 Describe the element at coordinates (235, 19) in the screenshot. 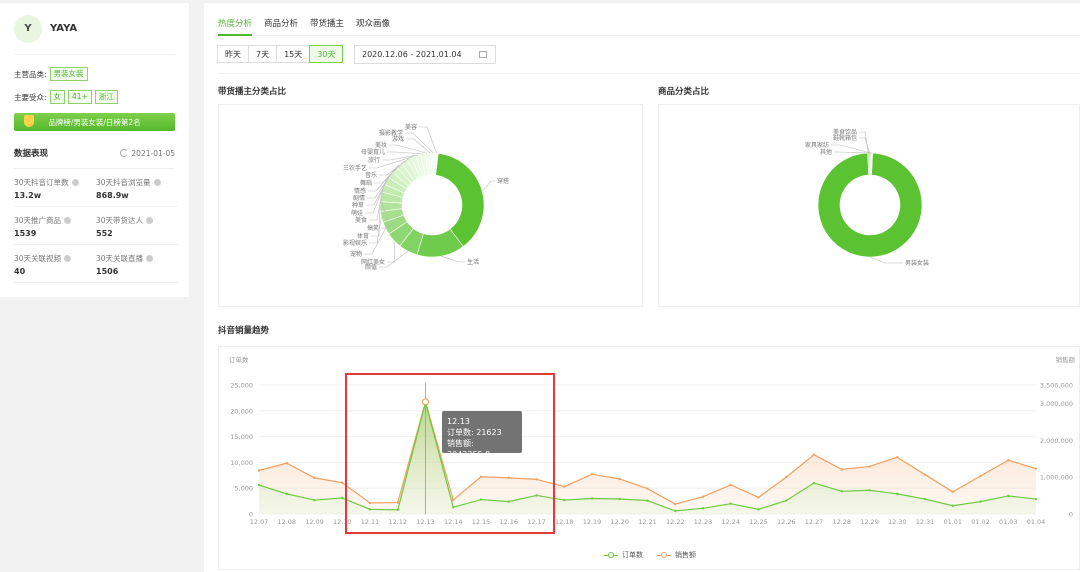

I see `tab-heat-analysis: 热度分析` at that location.